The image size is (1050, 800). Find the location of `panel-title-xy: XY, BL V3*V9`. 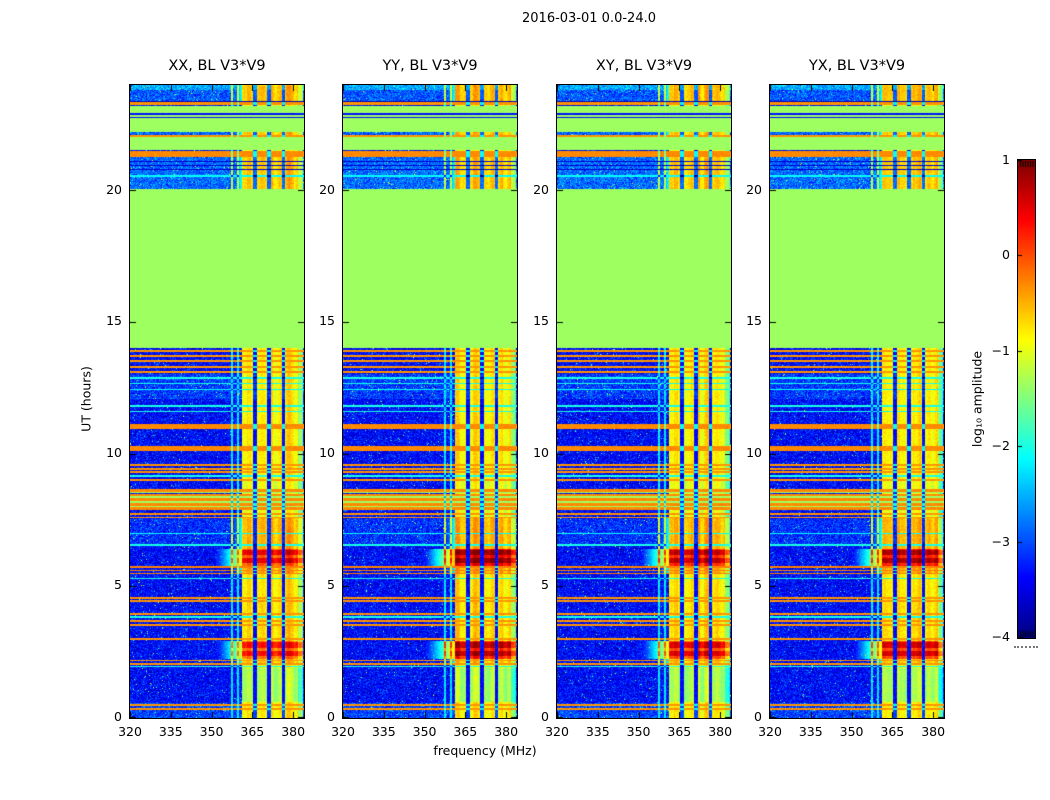

panel-title-xy: XY, BL V3*V9 is located at coordinates (644, 66).